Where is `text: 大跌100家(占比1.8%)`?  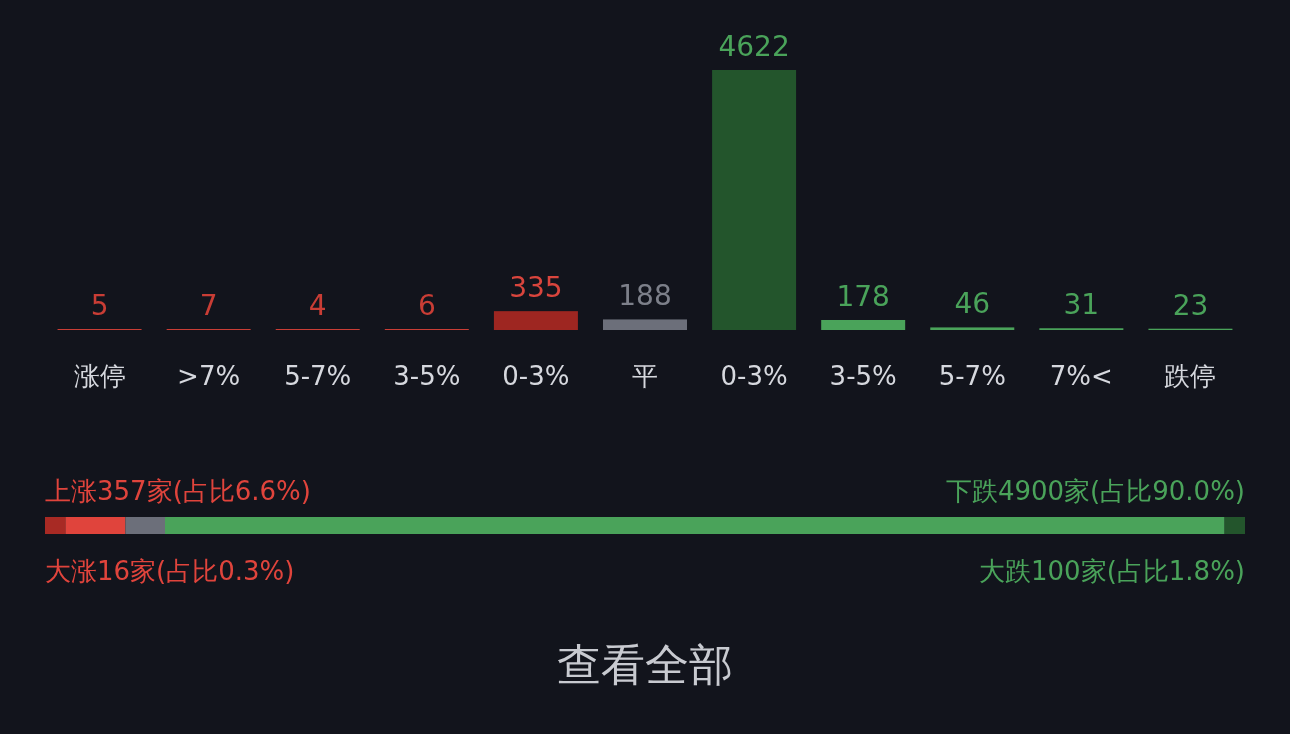
text: 大跌100家(占比1.8%) is located at coordinates (1112, 571).